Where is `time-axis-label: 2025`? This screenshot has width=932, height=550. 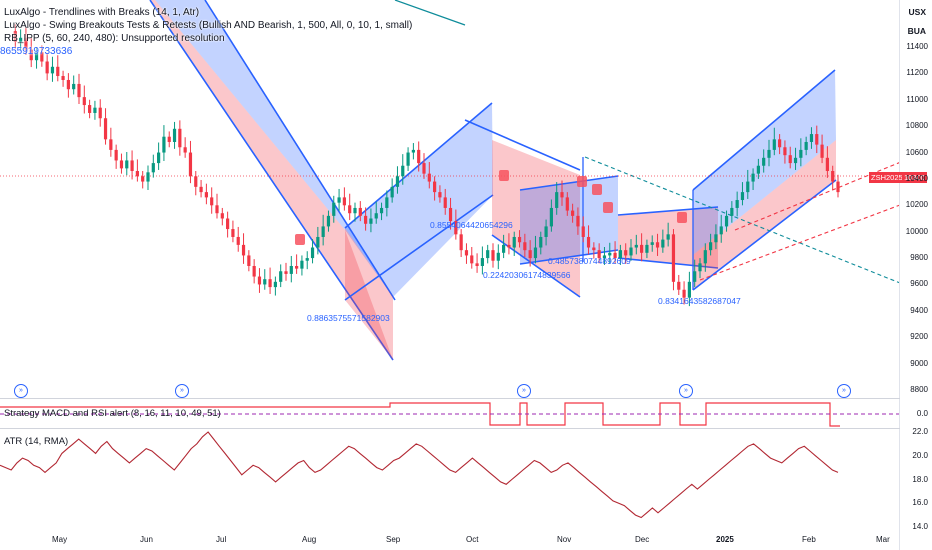 time-axis-label: 2025 is located at coordinates (725, 539).